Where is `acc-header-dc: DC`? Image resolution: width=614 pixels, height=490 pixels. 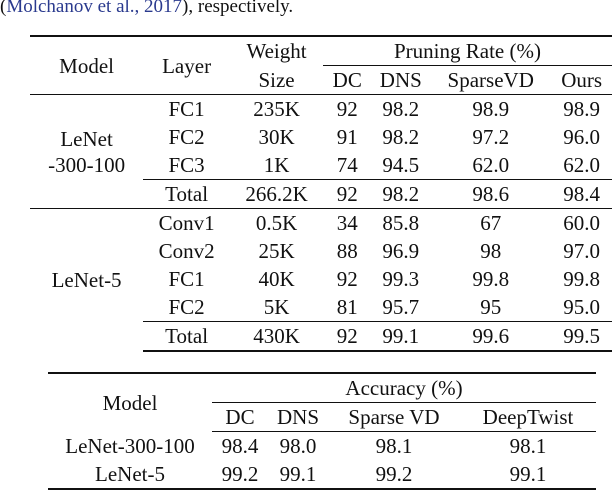
acc-header-dc: DC is located at coordinates (240, 417).